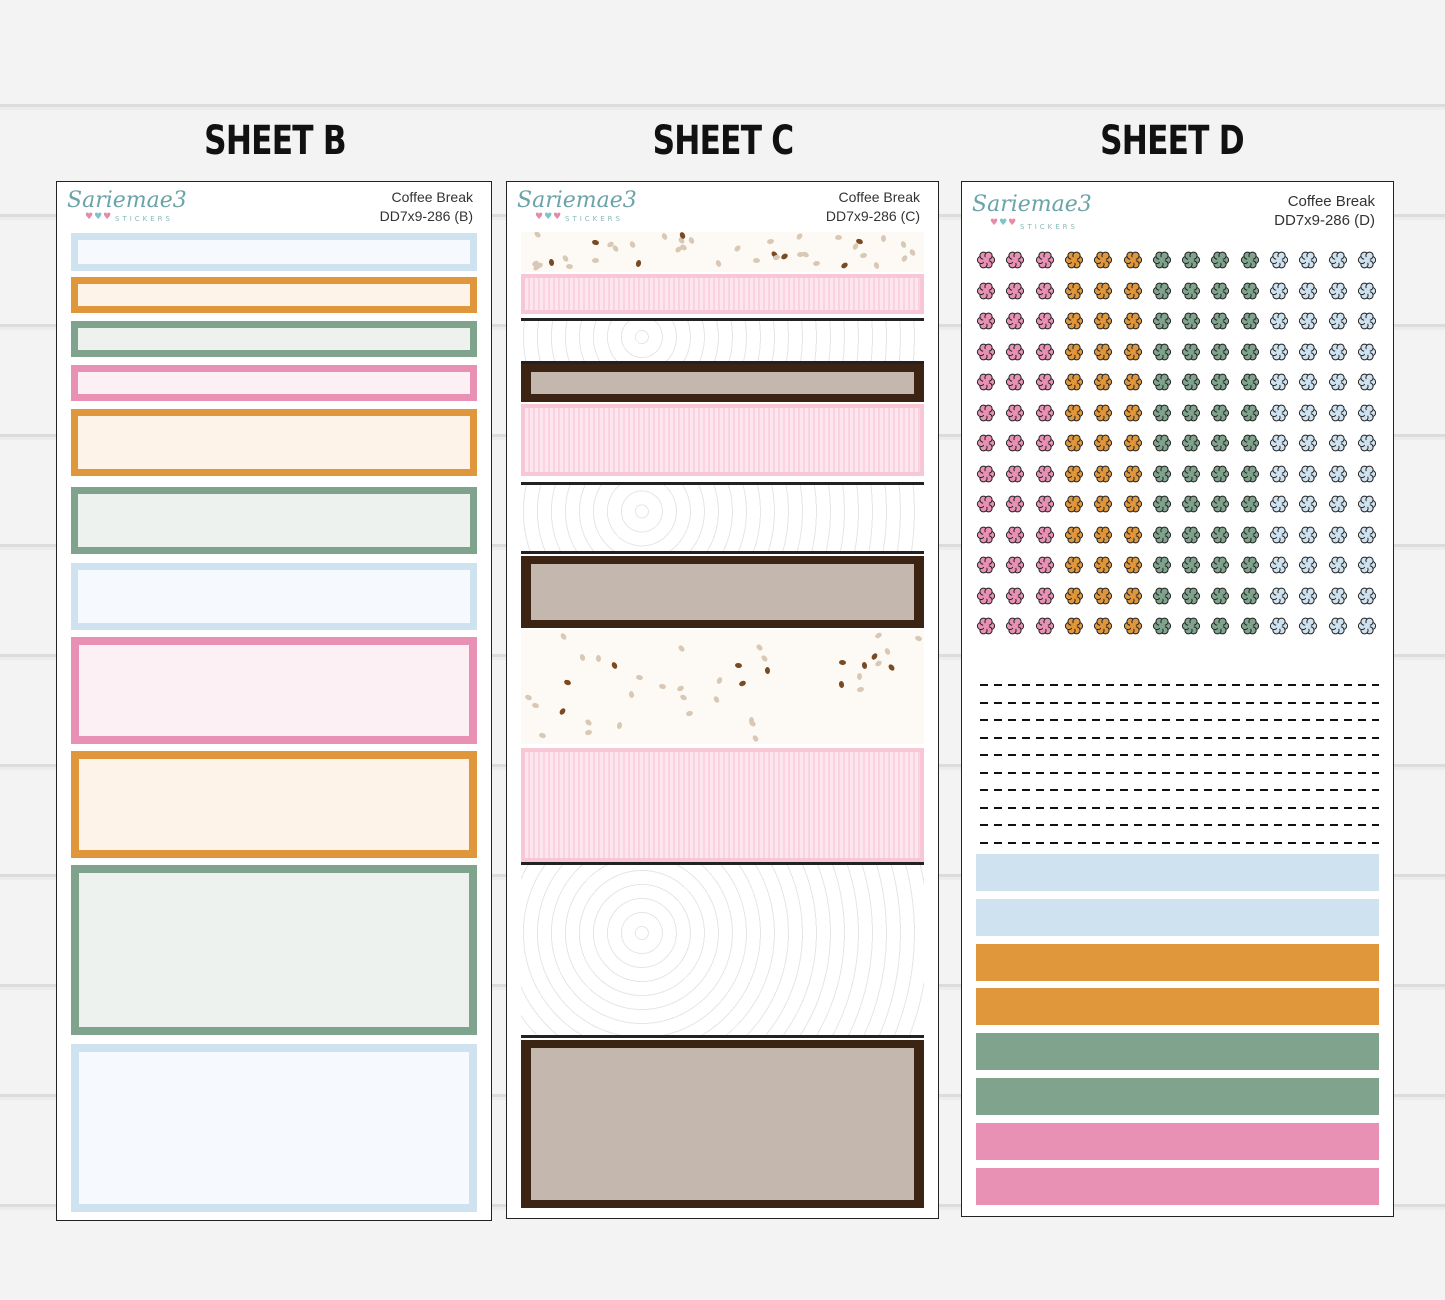 Image resolution: width=1445 pixels, height=1300 pixels. What do you see at coordinates (1324, 211) in the screenshot?
I see `sheet-meta: Coffee Break DD7x9-286 (D)` at bounding box center [1324, 211].